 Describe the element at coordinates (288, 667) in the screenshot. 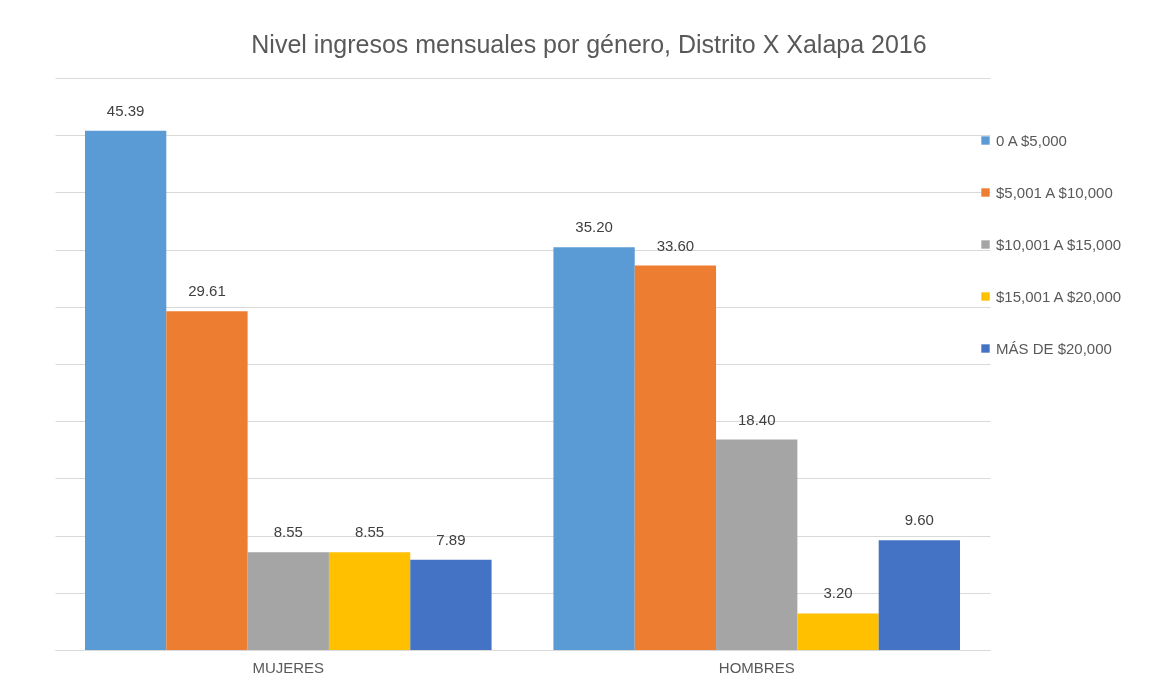

I see `x-tick-label: MUJERES` at that location.